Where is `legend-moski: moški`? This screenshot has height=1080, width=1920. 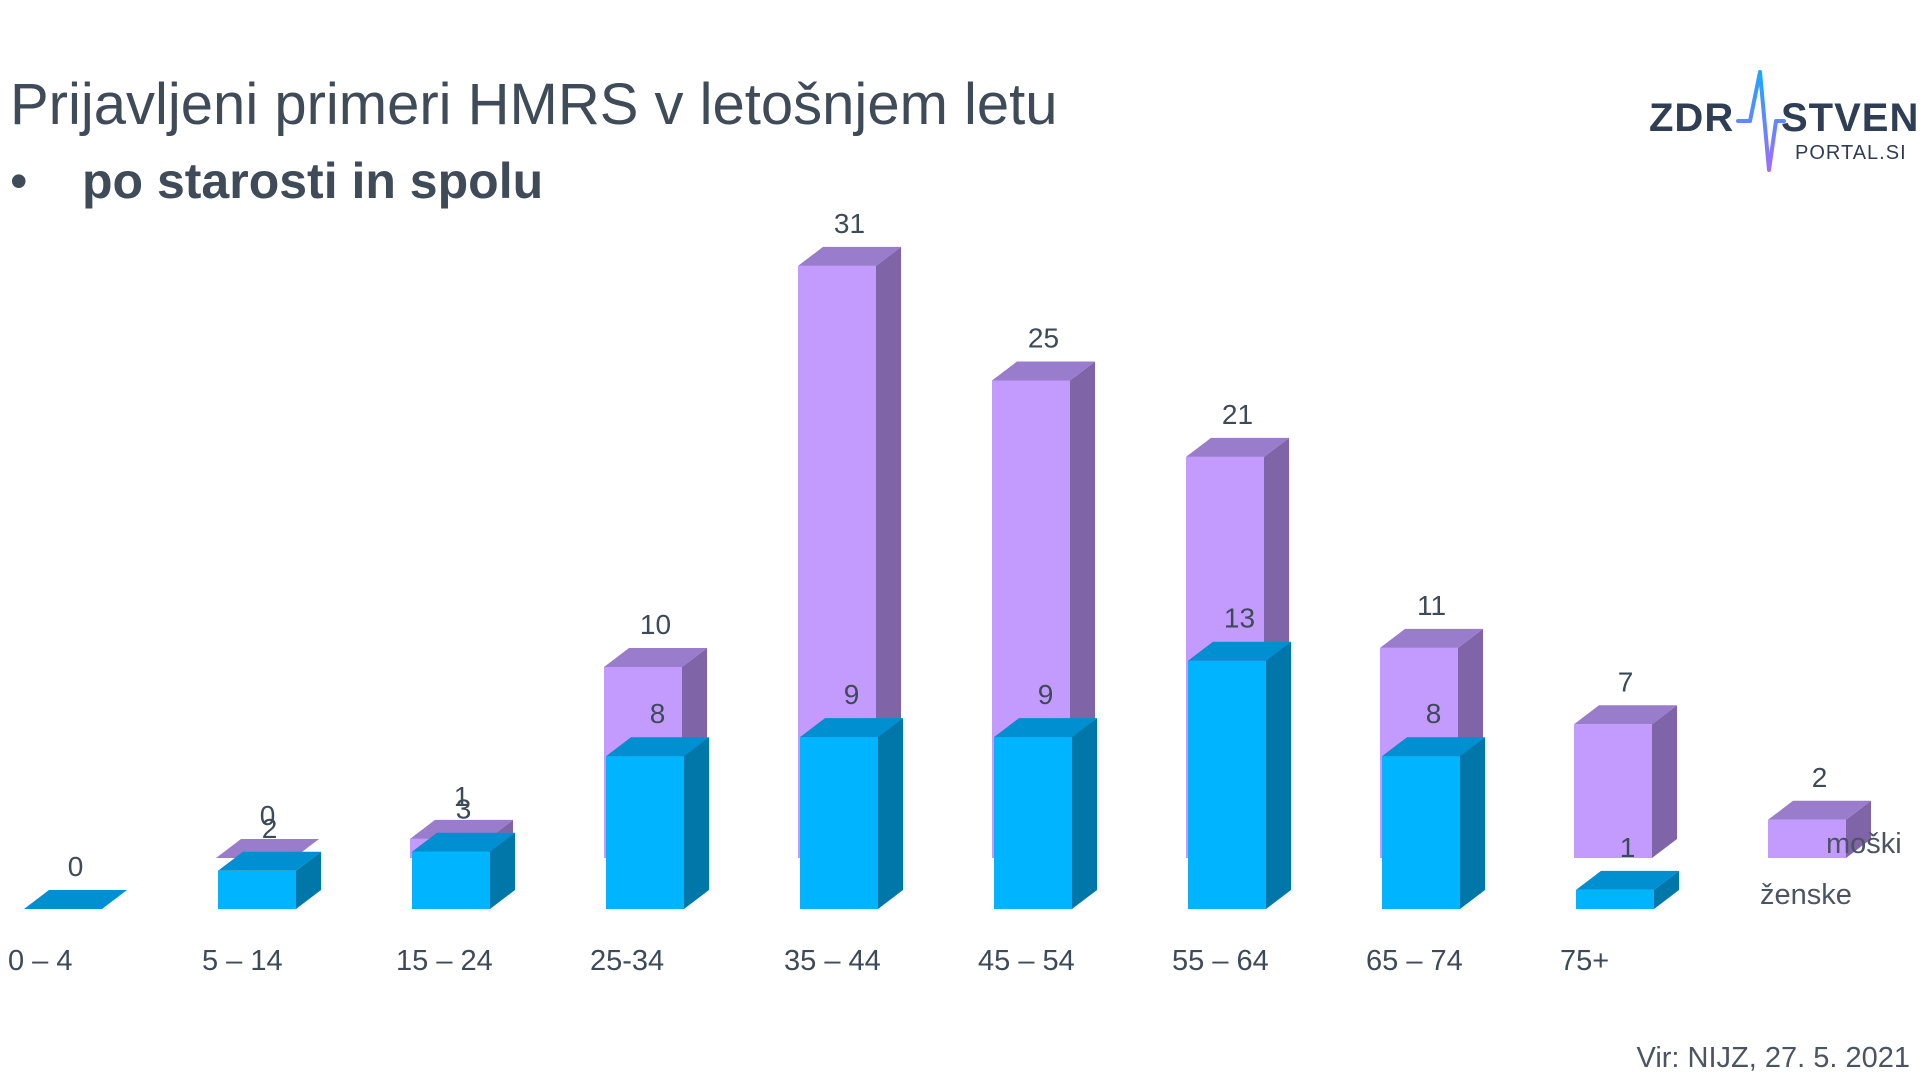
legend-moski: moški is located at coordinates (1864, 844).